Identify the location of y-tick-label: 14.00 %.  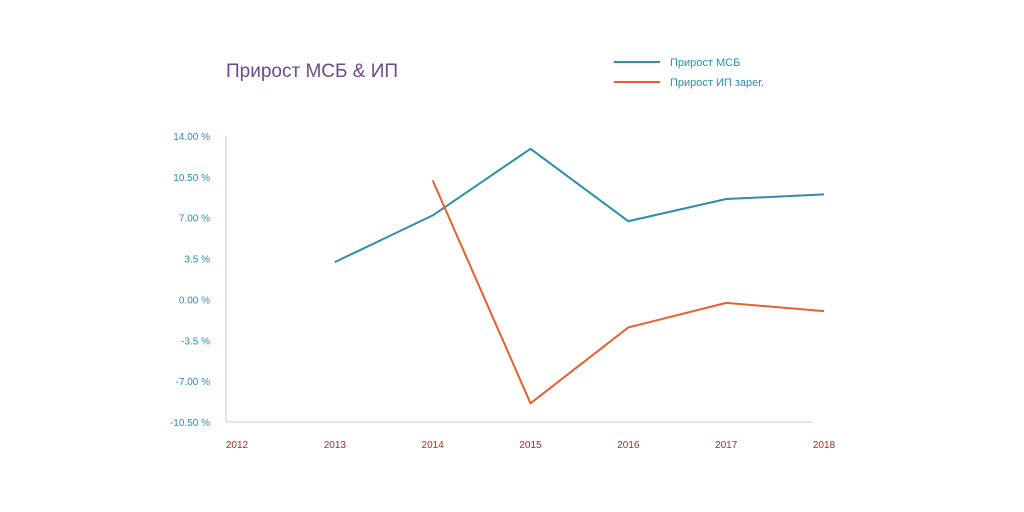
(191, 137).